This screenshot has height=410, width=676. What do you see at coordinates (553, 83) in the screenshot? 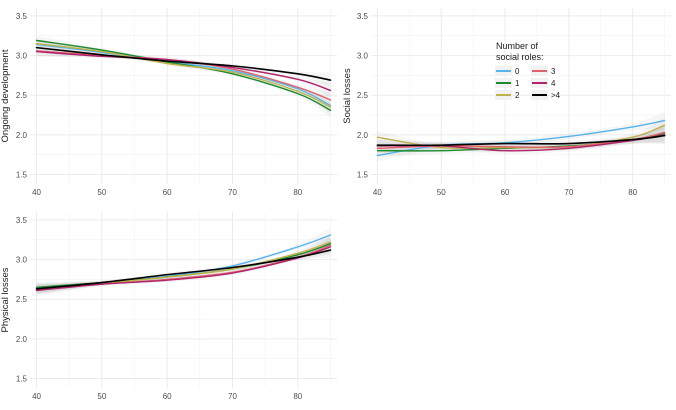
I see `legend-label-4: 4` at bounding box center [553, 83].